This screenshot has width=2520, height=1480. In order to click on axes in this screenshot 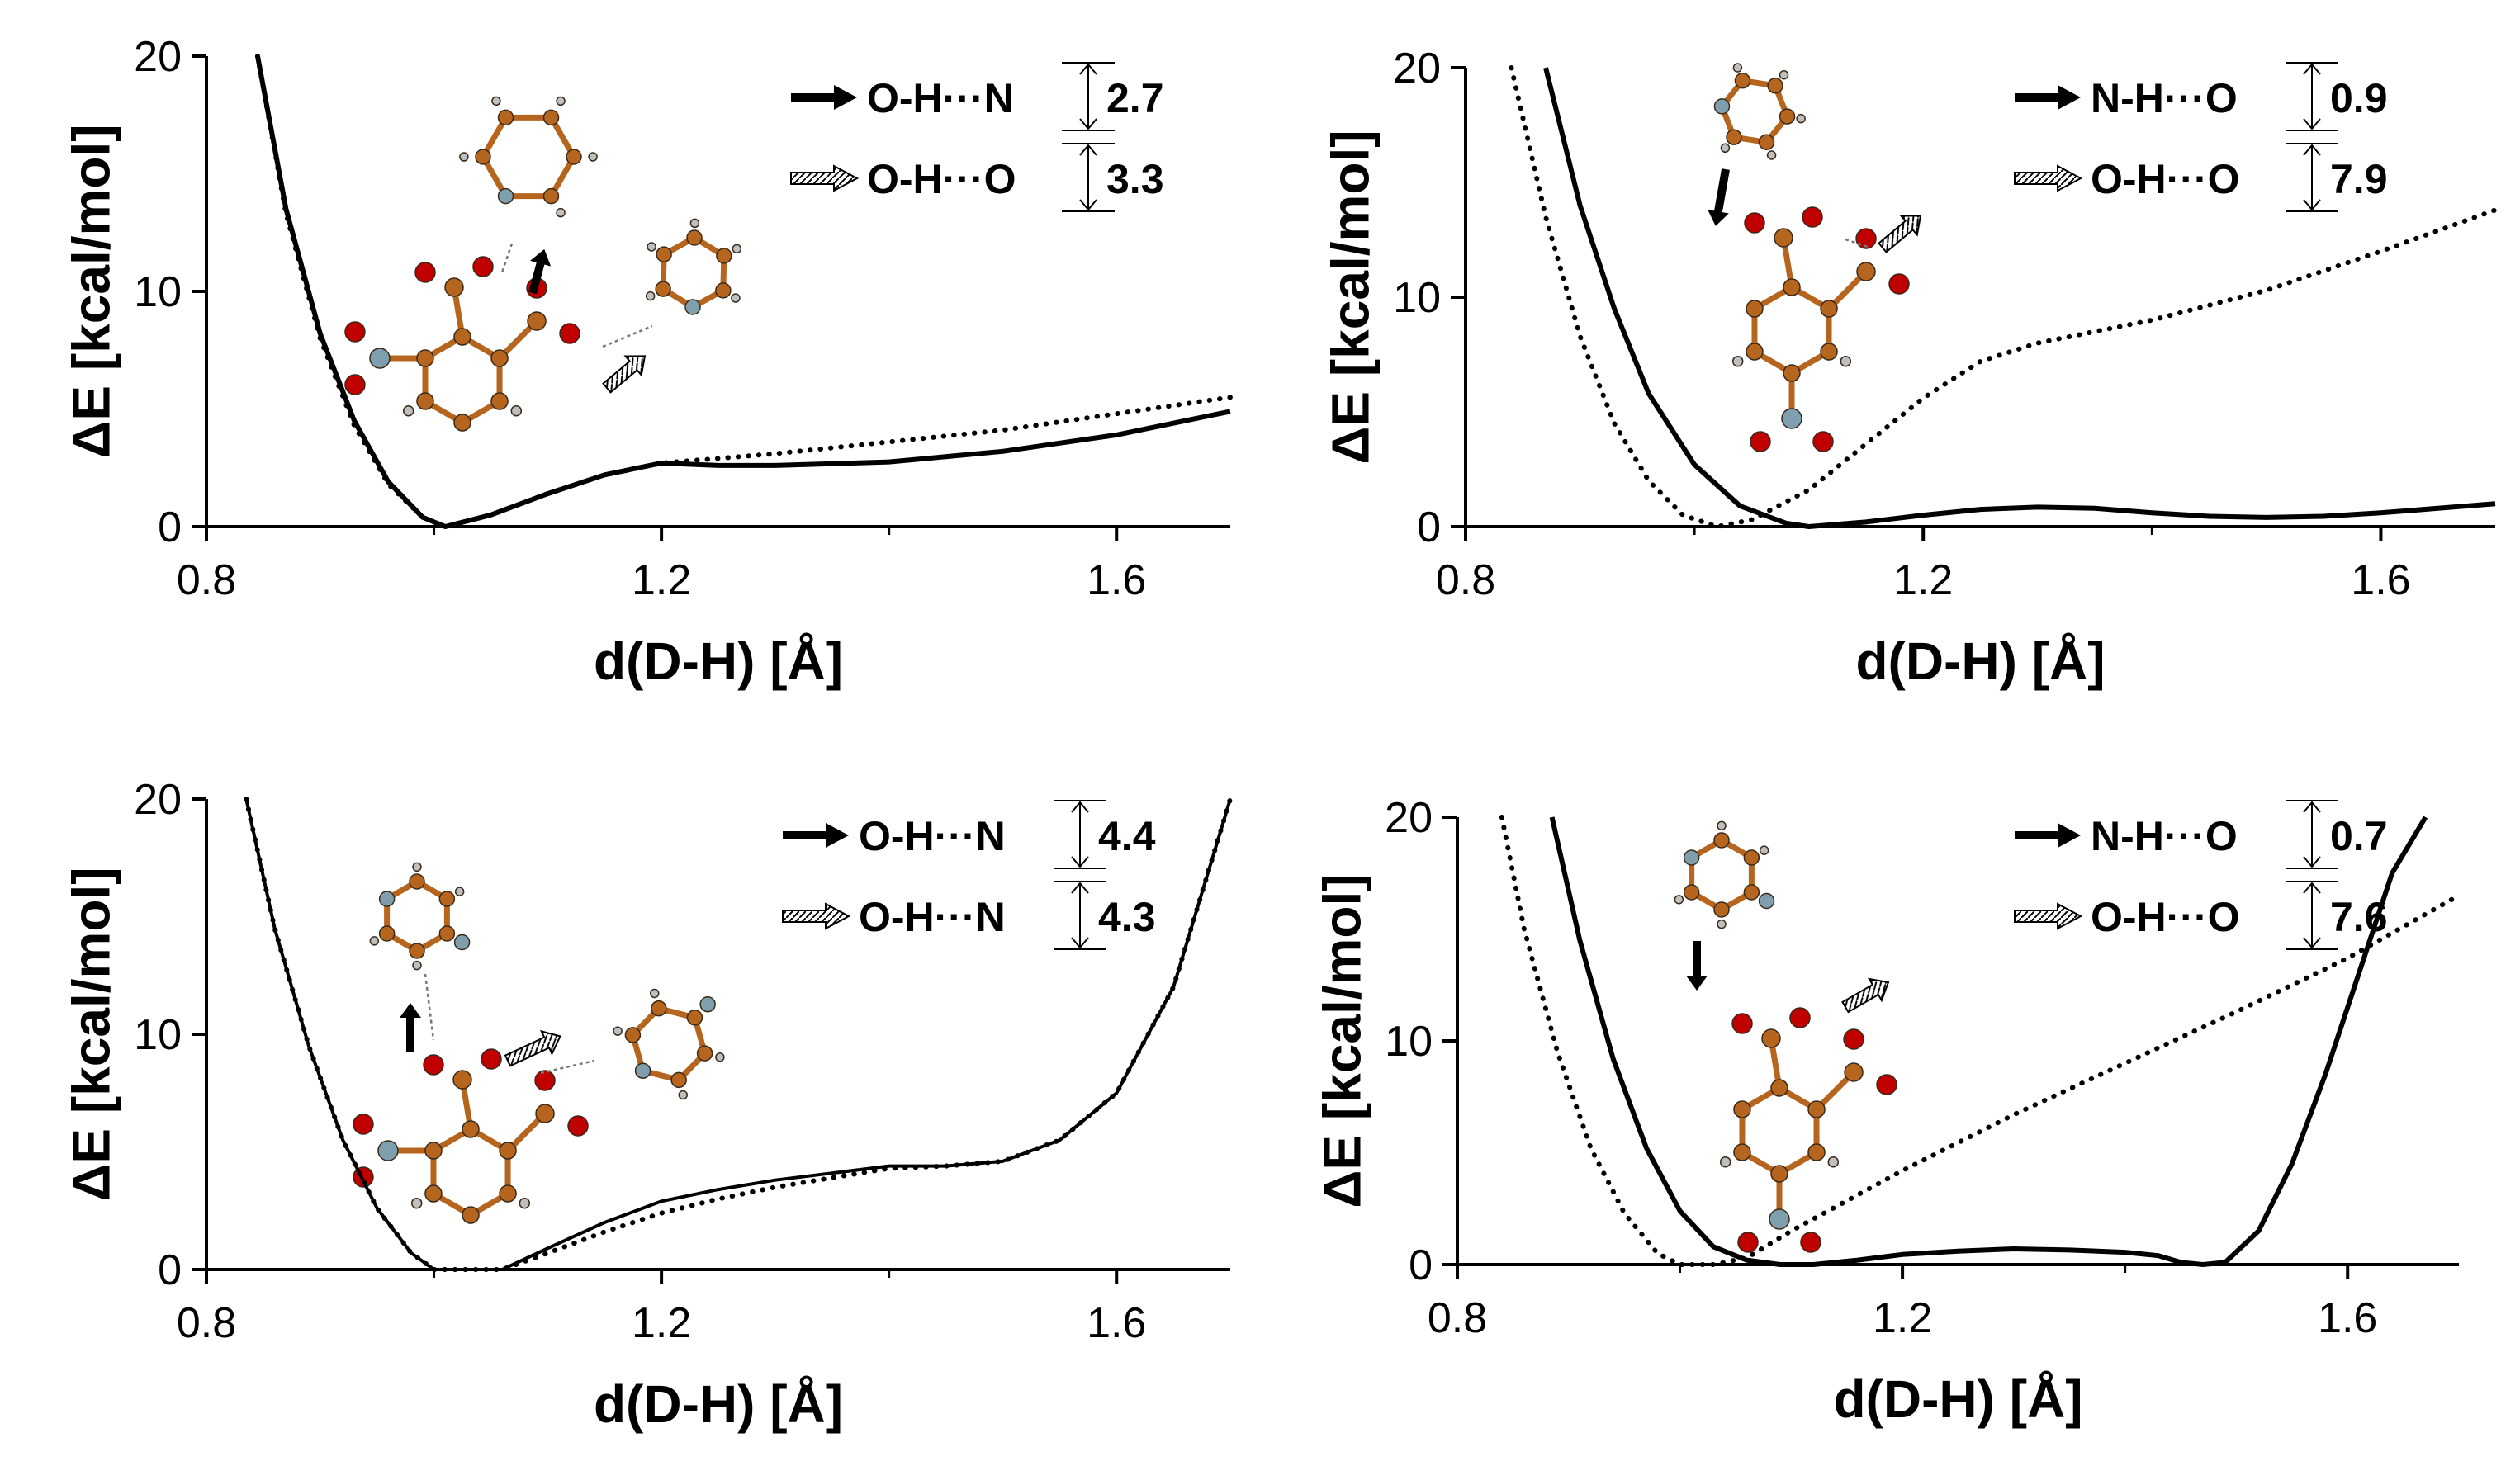, I will do `click(711, 1040)`.